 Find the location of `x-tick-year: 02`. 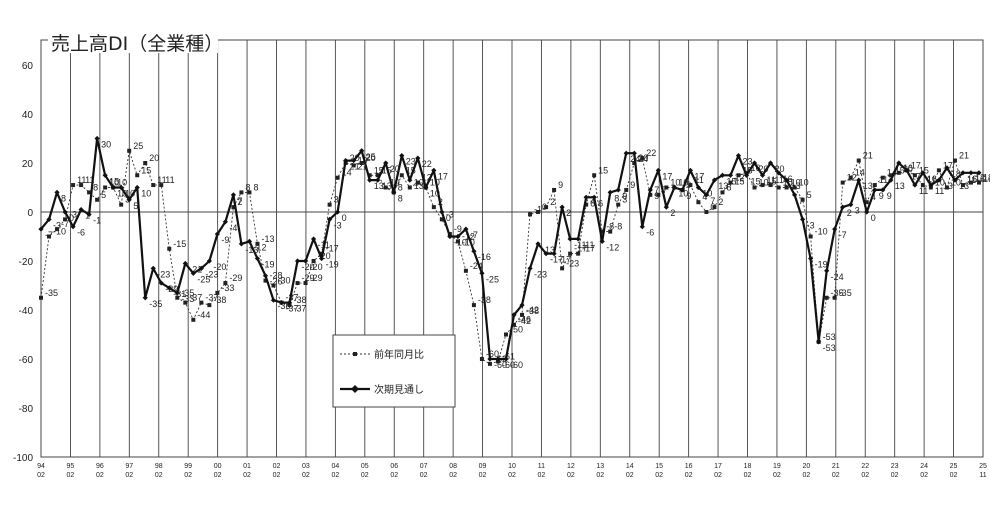

x-tick-year: 02 is located at coordinates (277, 466).